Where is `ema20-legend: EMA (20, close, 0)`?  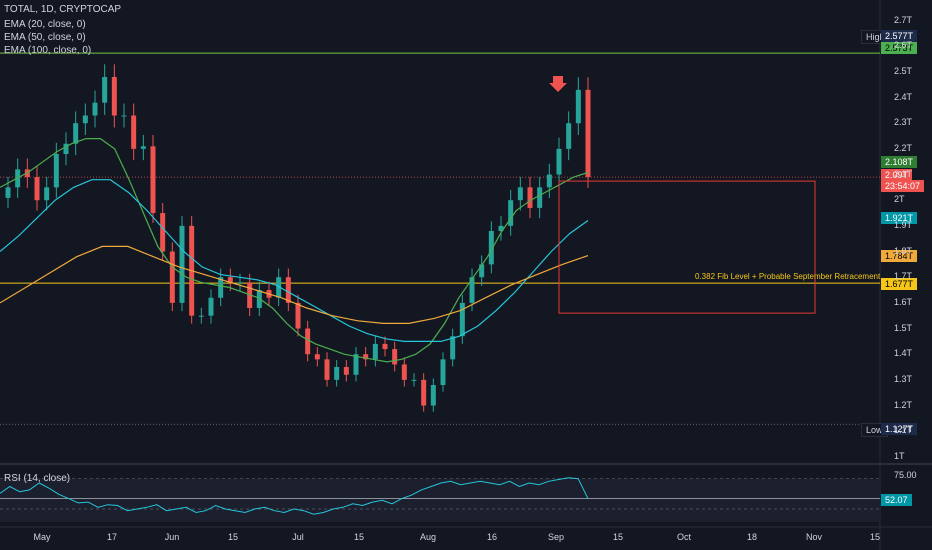 ema20-legend: EMA (20, close, 0) is located at coordinates (45, 24).